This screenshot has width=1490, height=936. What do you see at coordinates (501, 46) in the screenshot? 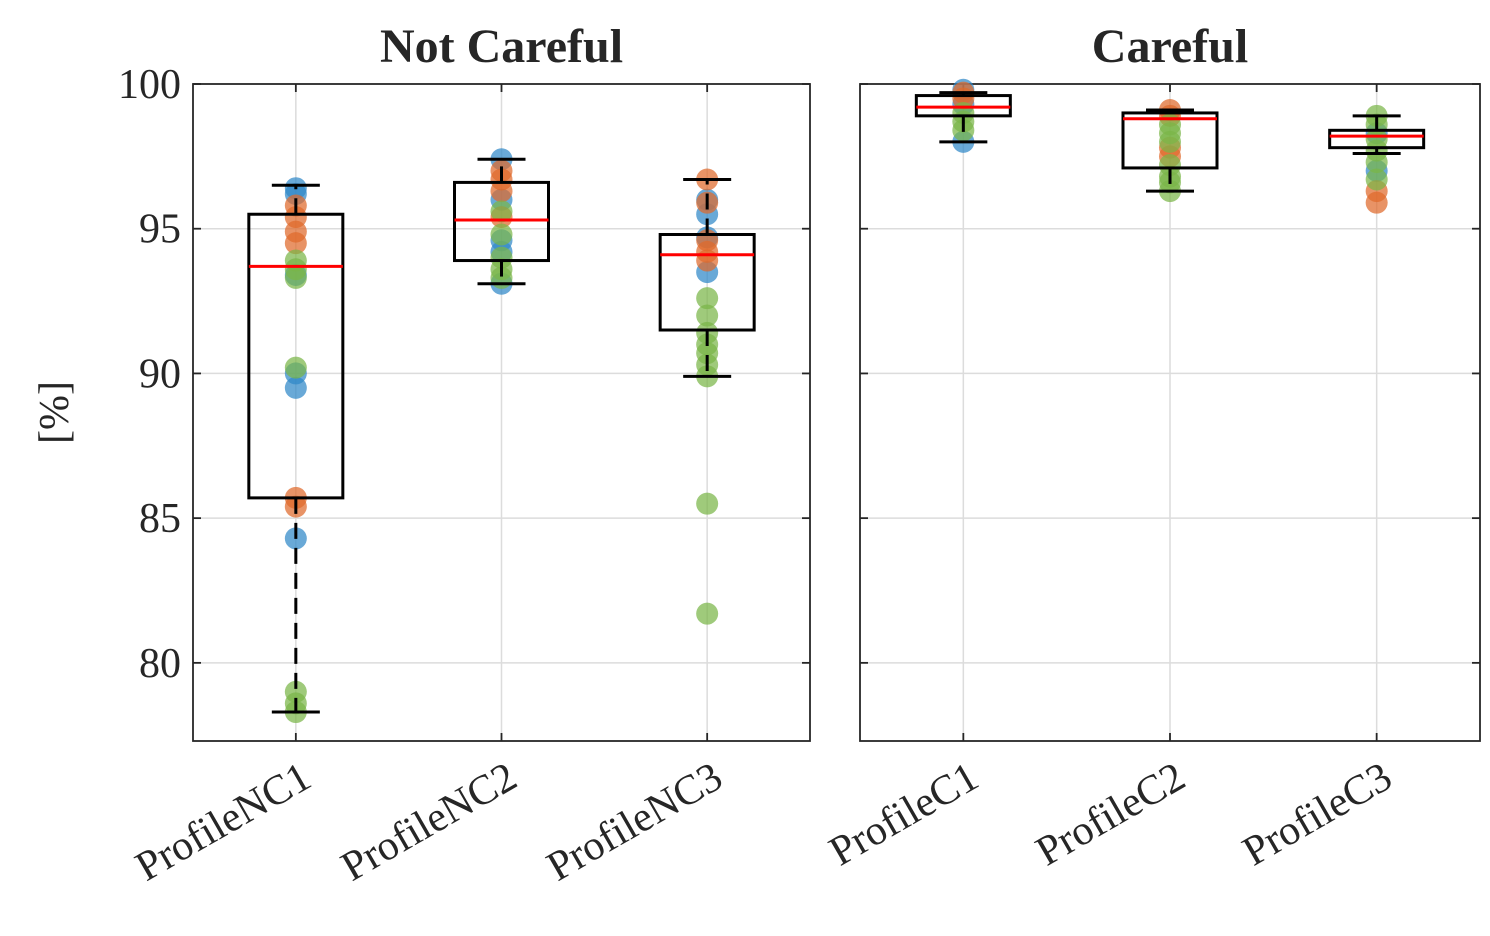
I see `panel-title: Not Careful` at bounding box center [501, 46].